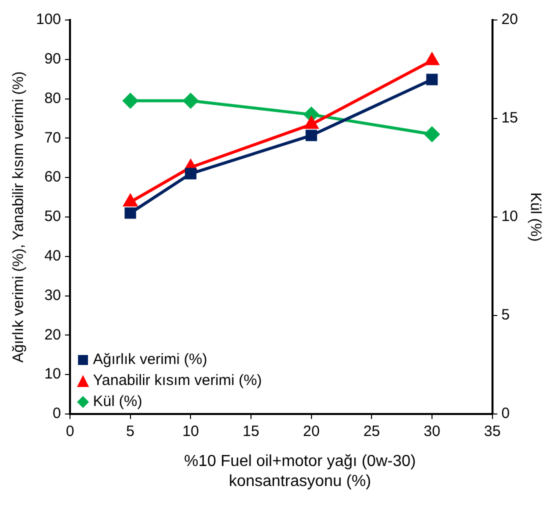 The width and height of the screenshot is (556, 513). Describe the element at coordinates (117, 402) in the screenshot. I see `legend-label: Kül (%)` at that location.